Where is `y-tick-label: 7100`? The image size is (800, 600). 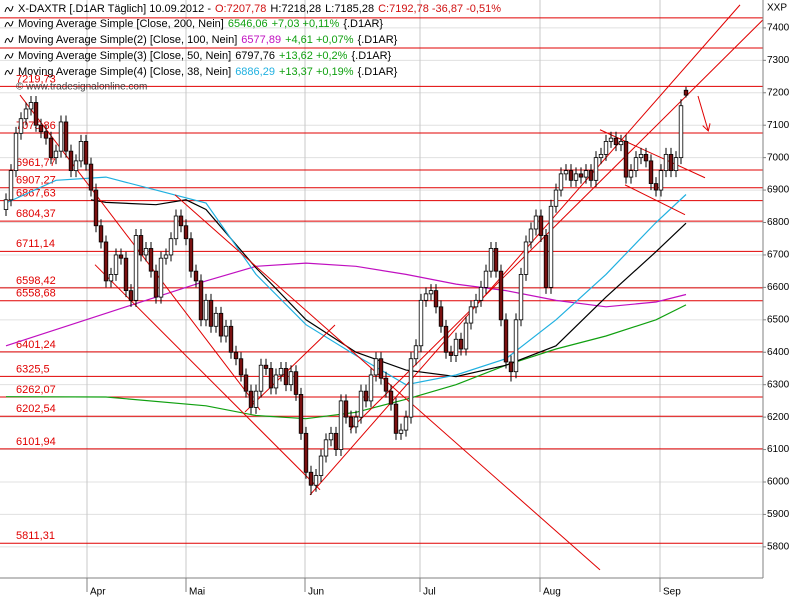 y-tick-label: 7100 is located at coordinates (778, 125).